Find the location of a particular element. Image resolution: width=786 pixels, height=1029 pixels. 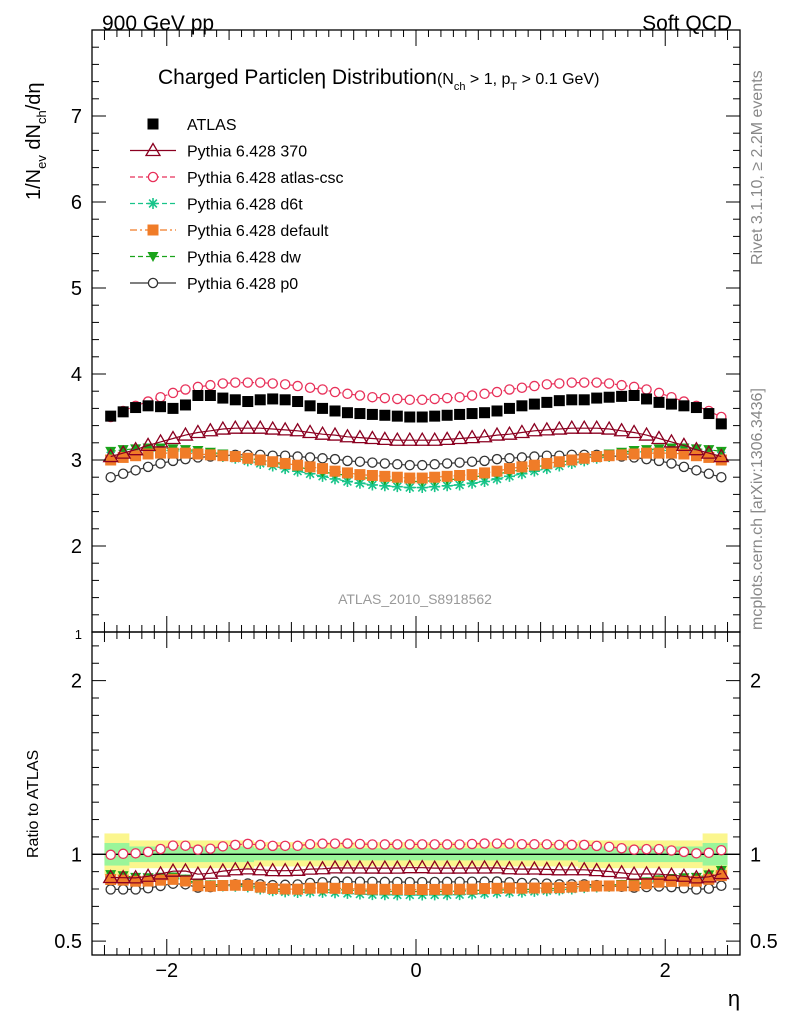

ratio-line is located at coordinates (416, 881).